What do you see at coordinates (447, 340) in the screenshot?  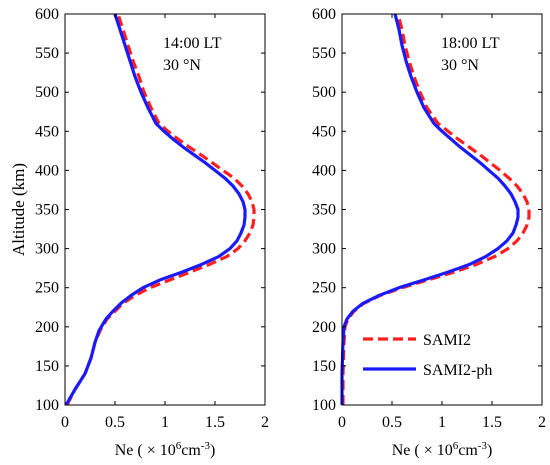 I see `legend-label-sami2: SAMI2` at bounding box center [447, 340].